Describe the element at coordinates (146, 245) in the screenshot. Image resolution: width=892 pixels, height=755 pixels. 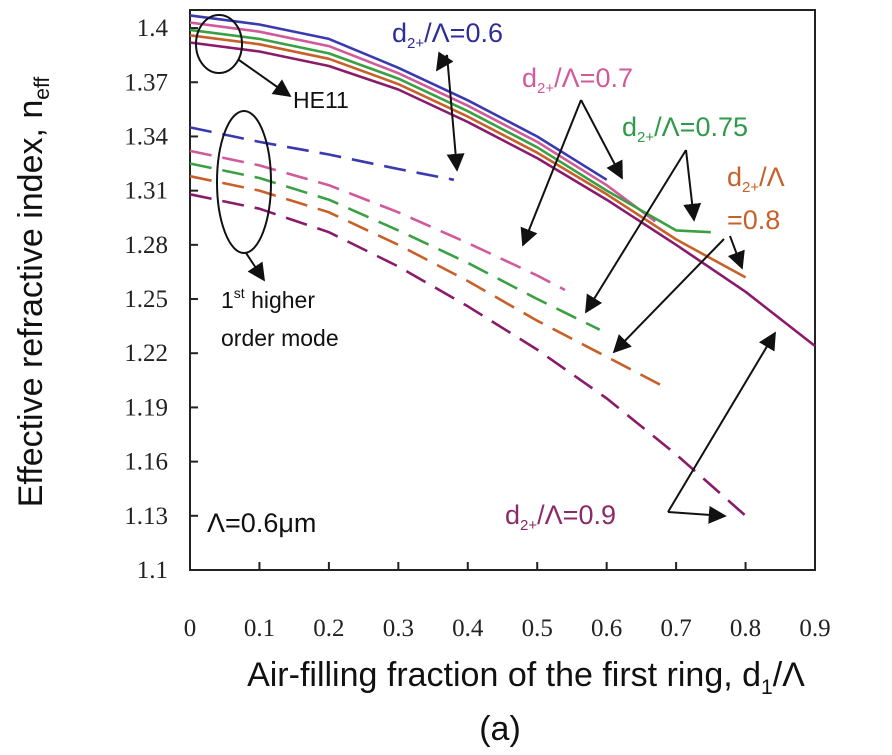
I see `y-tick-label: 1.28` at that location.